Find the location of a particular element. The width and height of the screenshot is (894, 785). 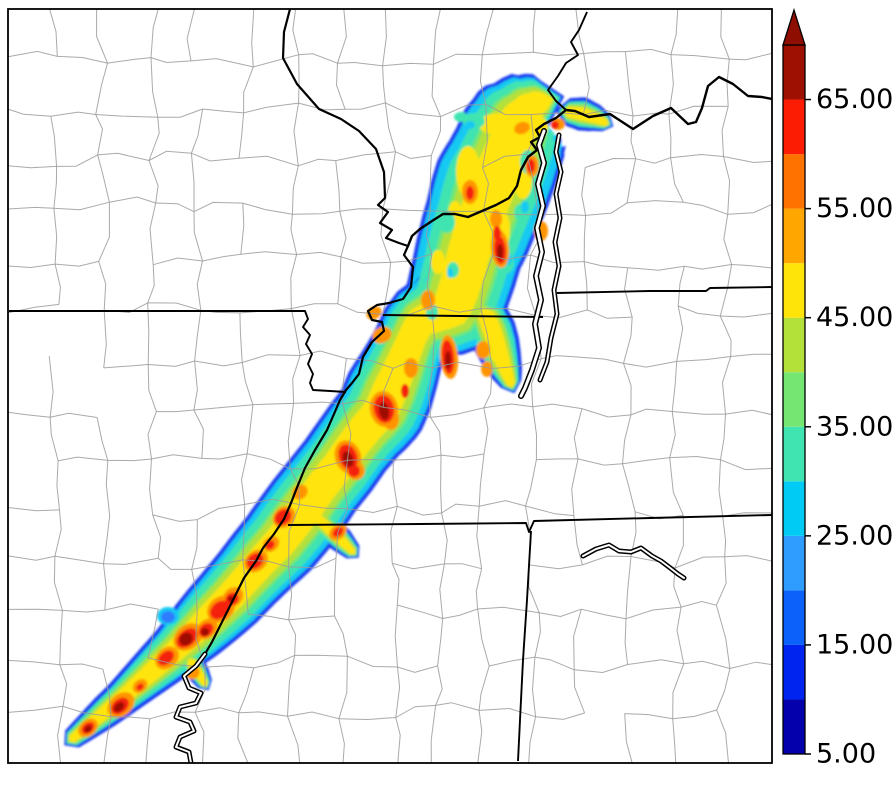

swath-cyan-patch is located at coordinates (525, 207).